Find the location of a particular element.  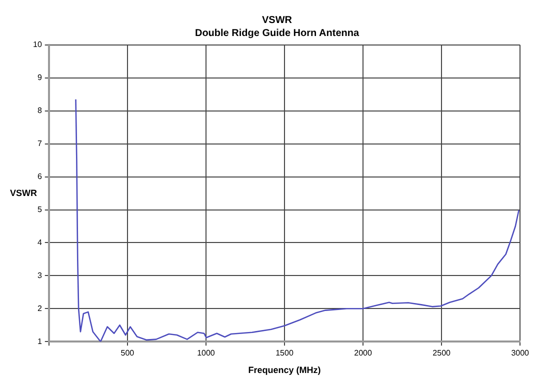

y-tick-label: 4 is located at coordinates (39, 242).